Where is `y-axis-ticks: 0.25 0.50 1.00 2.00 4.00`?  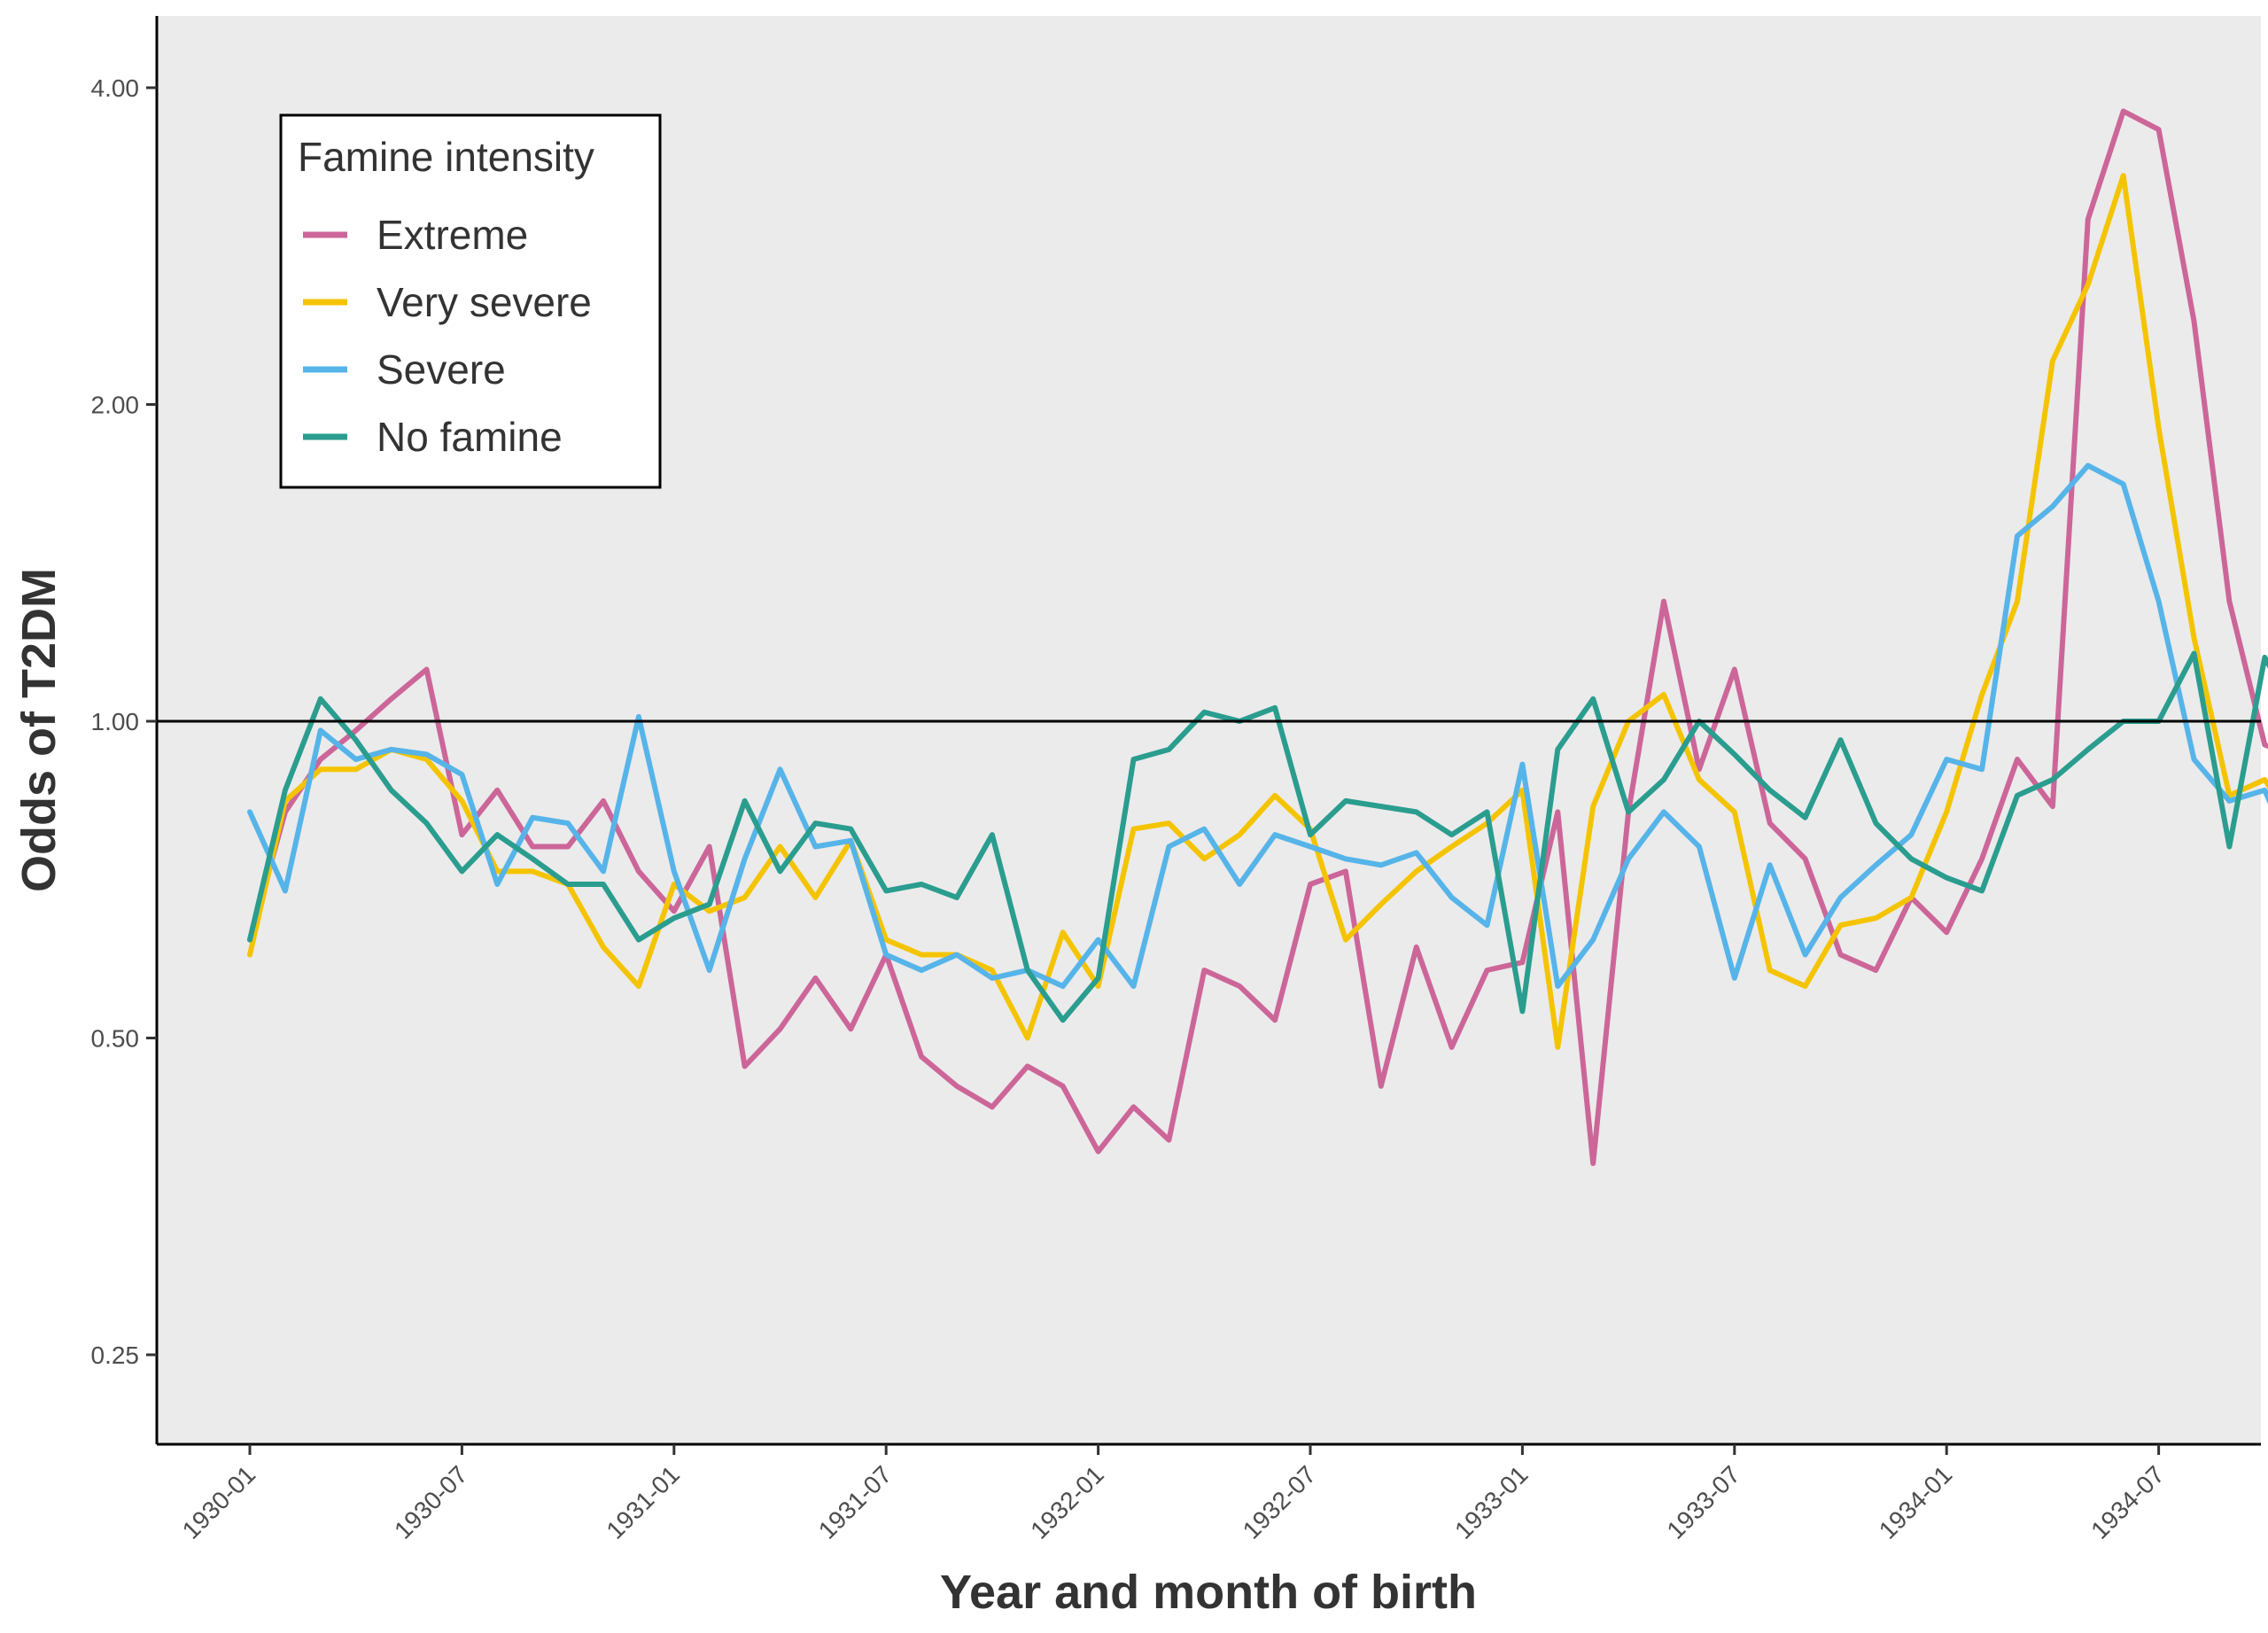 y-axis-ticks: 0.25 0.50 1.00 2.00 4.00 is located at coordinates (124, 721).